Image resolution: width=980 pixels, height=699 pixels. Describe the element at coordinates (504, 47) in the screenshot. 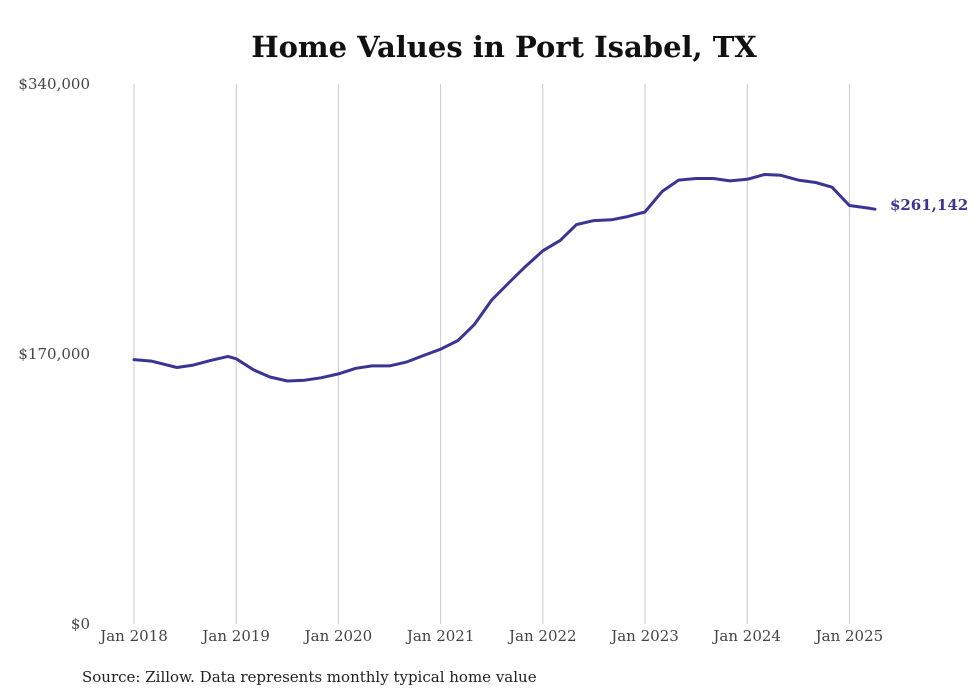

I see `chart-title: Home Values in Port Isabel, TX` at that location.